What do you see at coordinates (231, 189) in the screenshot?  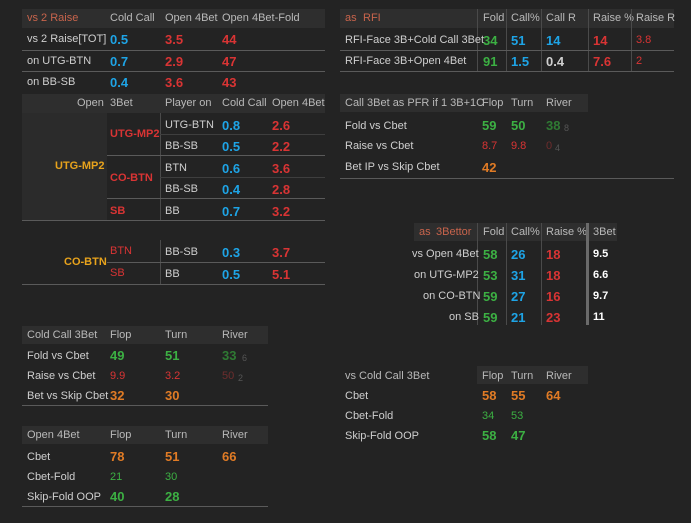 I see `cold-call-value: 0.4` at bounding box center [231, 189].